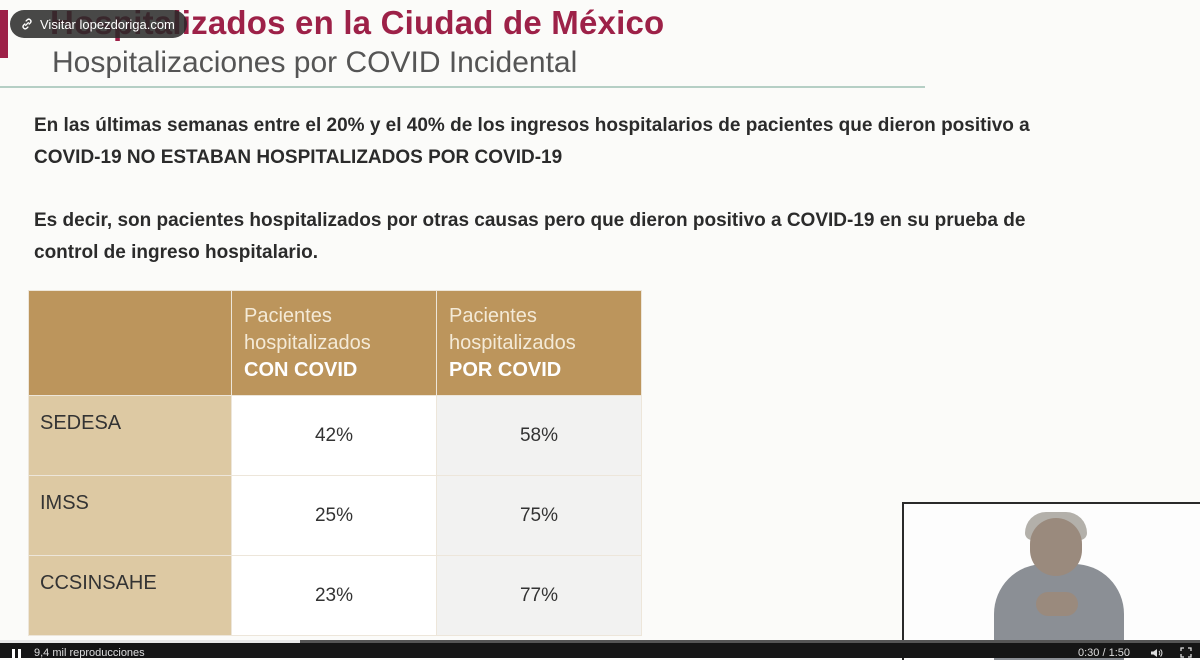 The image size is (1200, 660). I want to click on por-covid-value: 58%, so click(539, 435).